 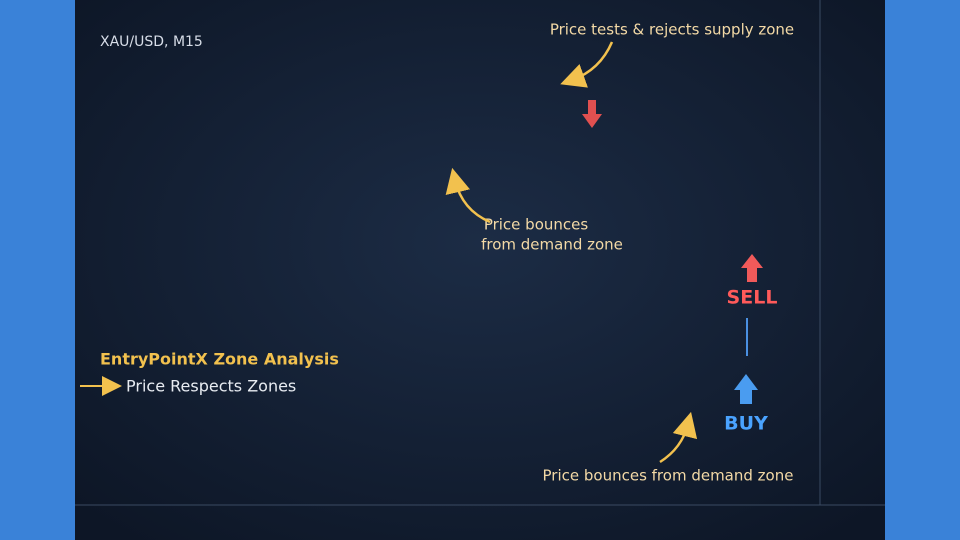 What do you see at coordinates (219, 359) in the screenshot?
I see `brand-title: EntryPointX Zone Analysis` at bounding box center [219, 359].